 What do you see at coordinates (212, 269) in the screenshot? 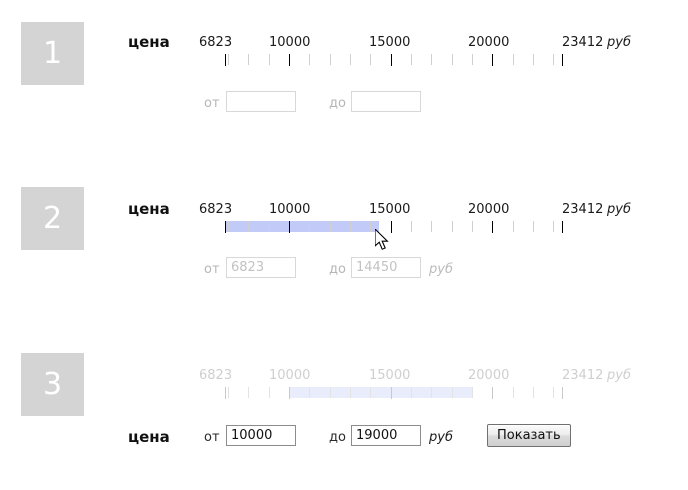
I see `from-label-2: от` at bounding box center [212, 269].